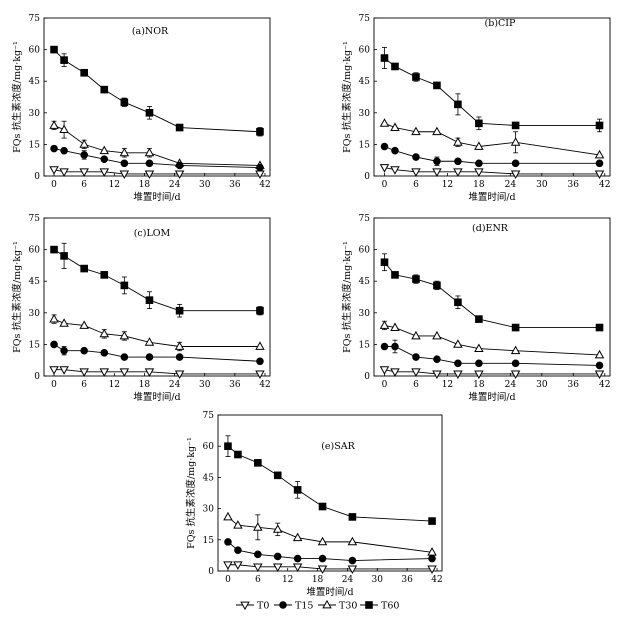  I want to click on legend-label: T0, so click(263, 606).